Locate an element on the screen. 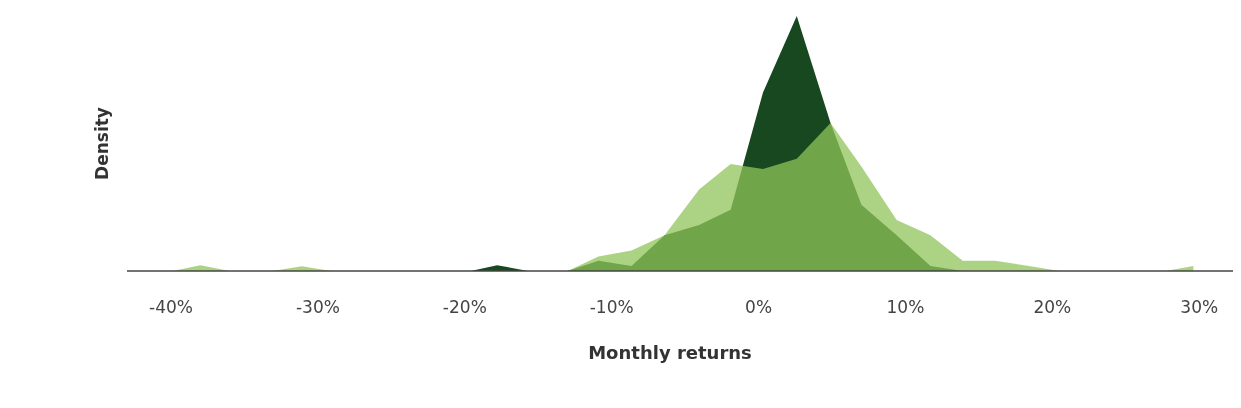 The image size is (1241, 408). x-tick-label: 20% is located at coordinates (1052, 307).